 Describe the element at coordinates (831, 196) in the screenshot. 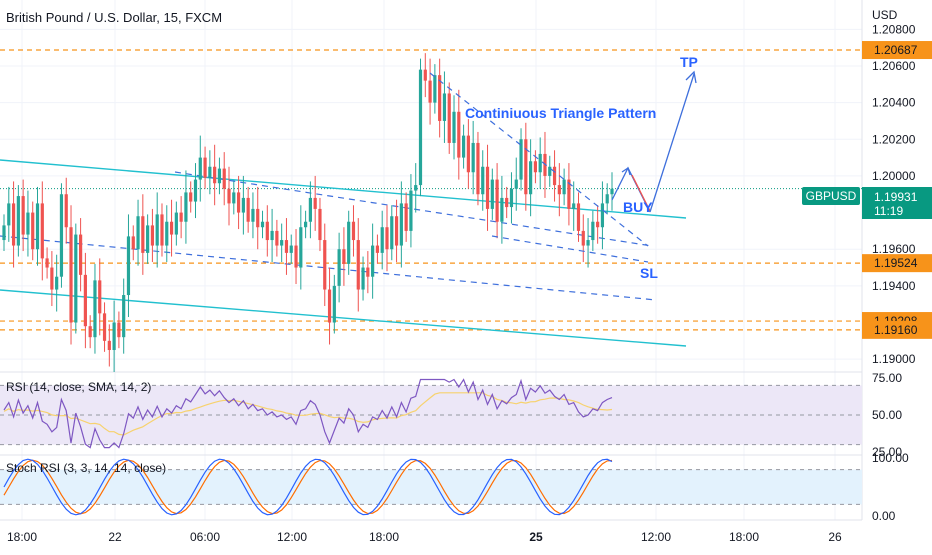

I see `ticker-symbol: GBPUSD` at that location.